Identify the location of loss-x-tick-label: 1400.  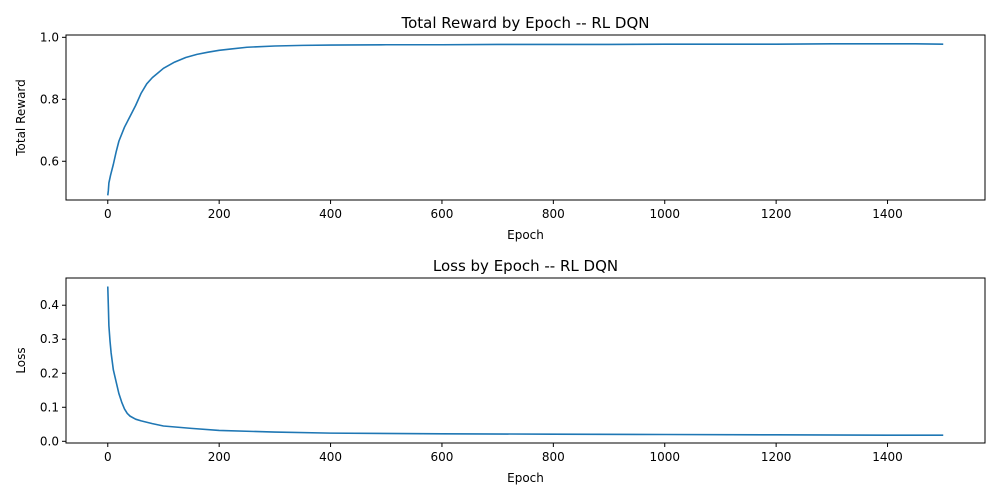
(887, 457).